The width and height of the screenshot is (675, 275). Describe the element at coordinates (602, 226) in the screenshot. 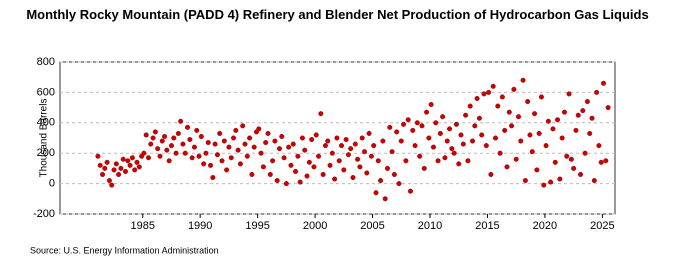

I see `x-tick-label: 2025` at that location.